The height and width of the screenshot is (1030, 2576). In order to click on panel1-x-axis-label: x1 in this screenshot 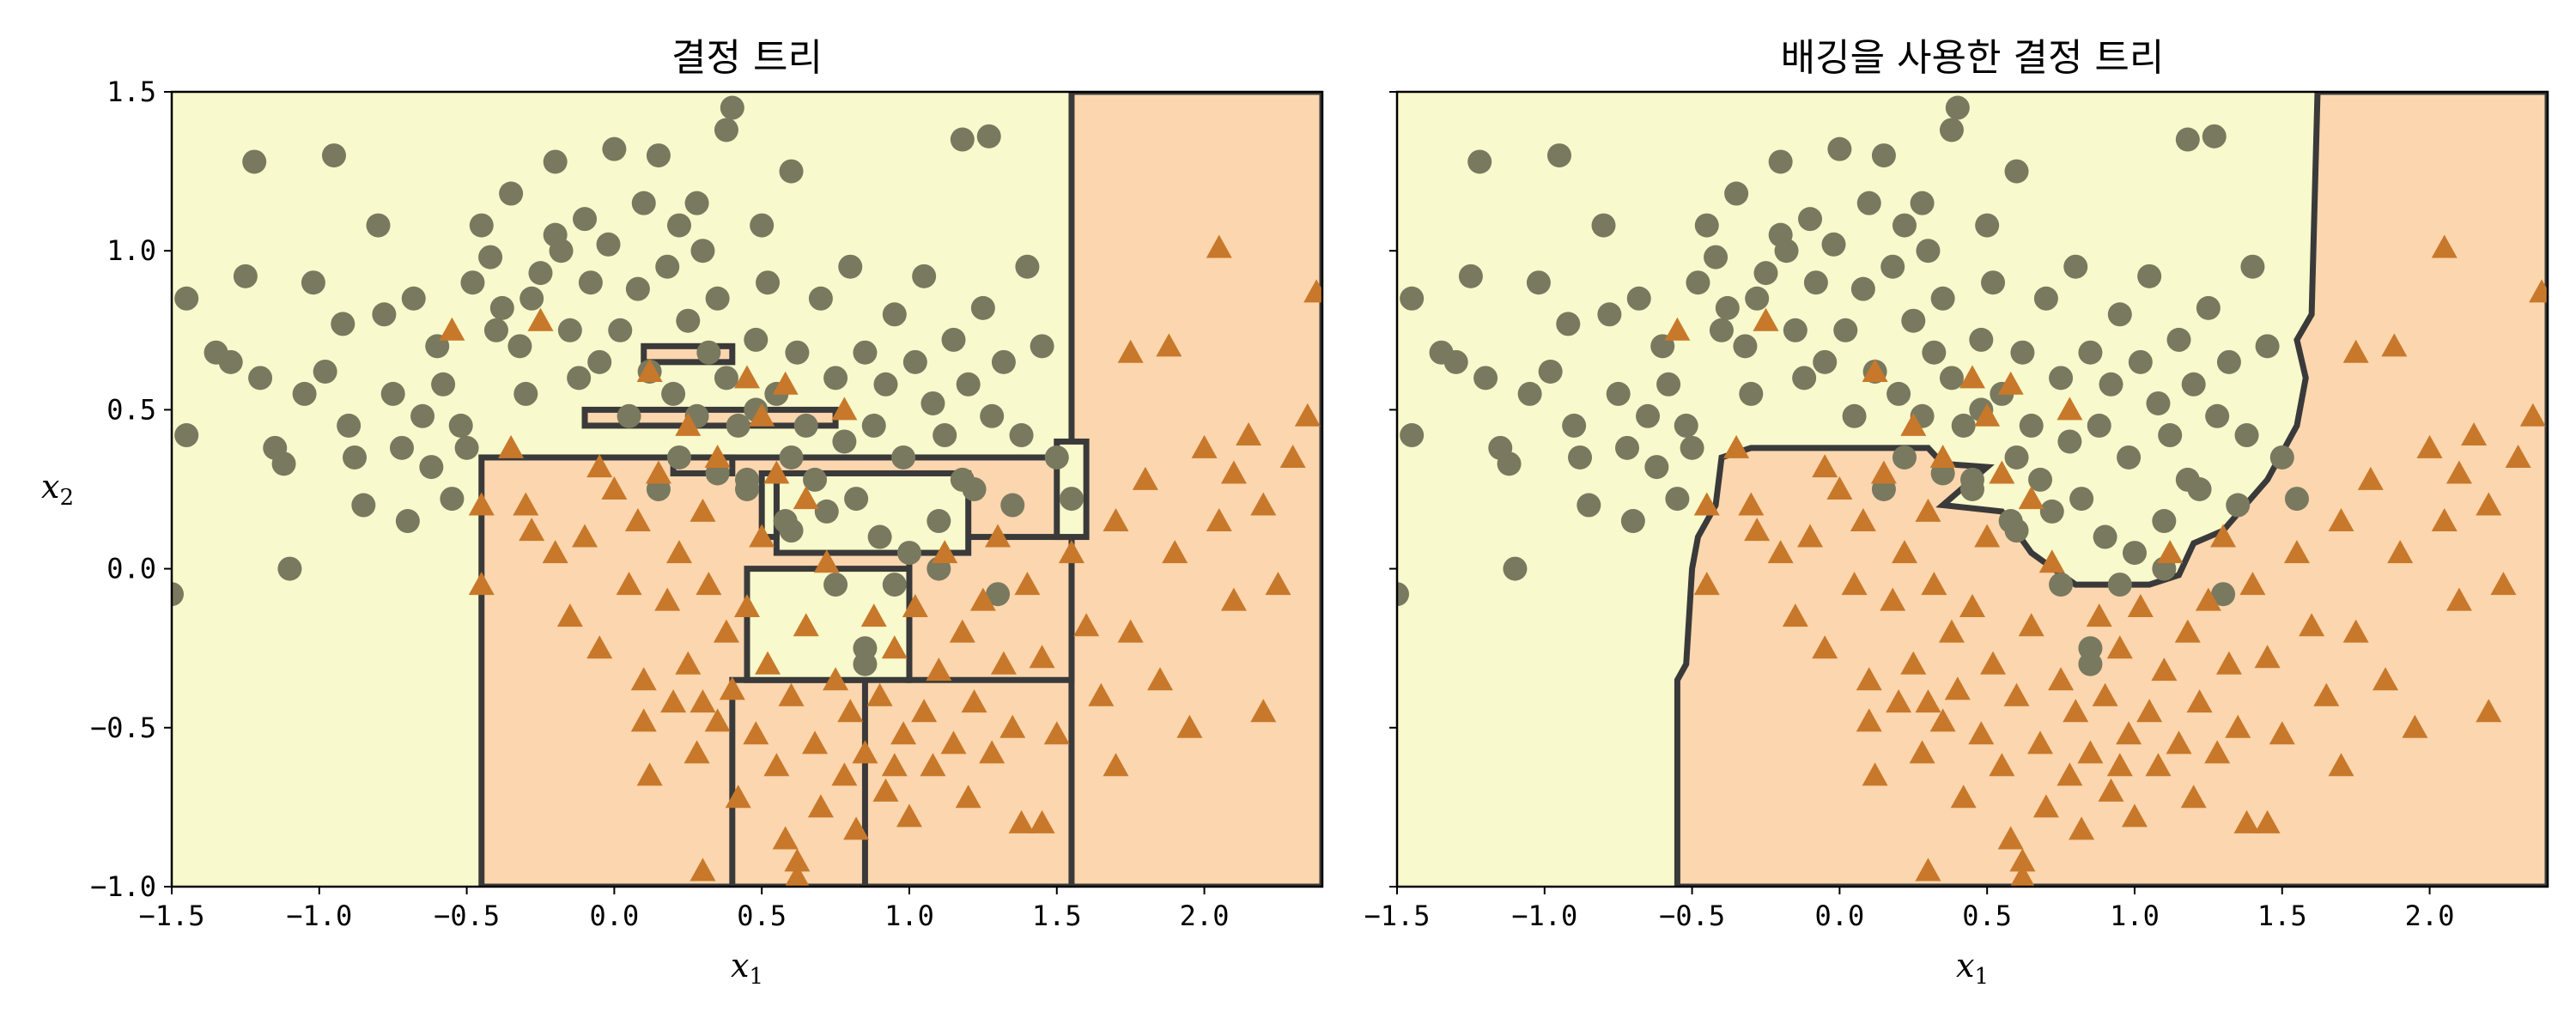, I will do `click(747, 968)`.